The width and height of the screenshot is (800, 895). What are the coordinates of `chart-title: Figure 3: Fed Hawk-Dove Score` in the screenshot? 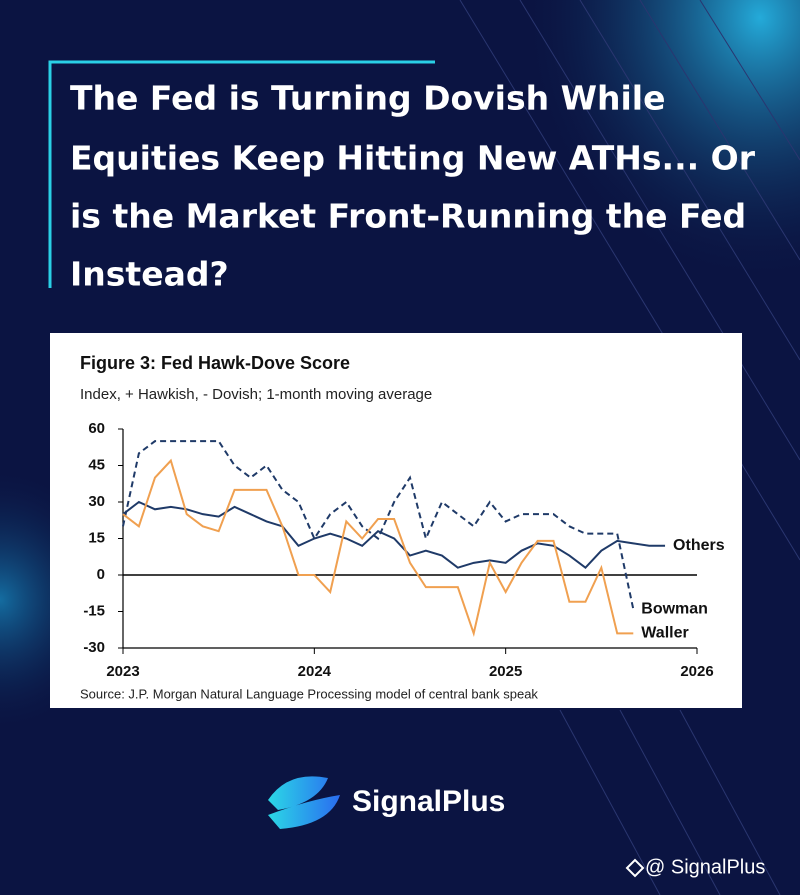 It's located at (215, 363).